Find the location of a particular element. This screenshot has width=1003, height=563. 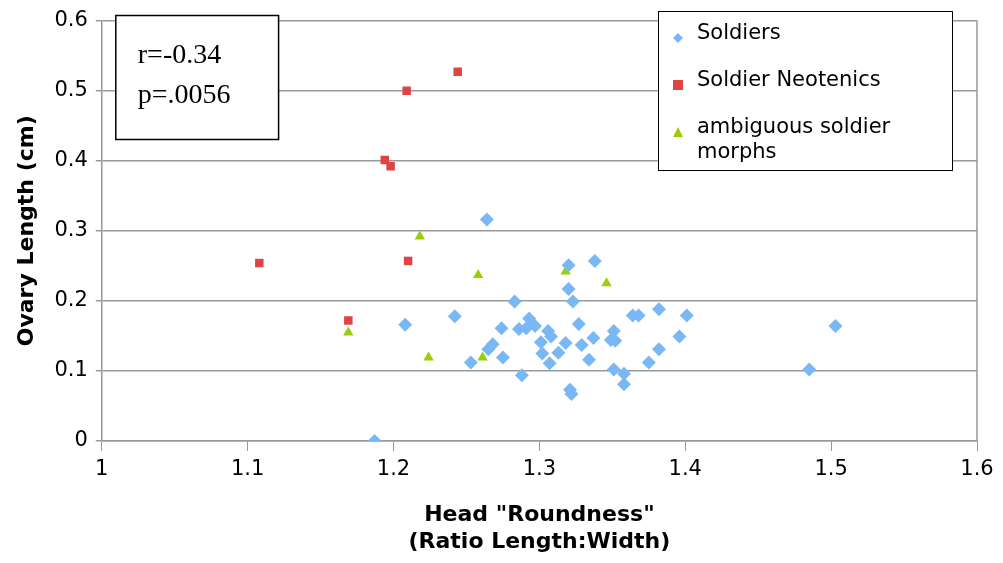

y-tick-label: 0.5 is located at coordinates (71, 89).